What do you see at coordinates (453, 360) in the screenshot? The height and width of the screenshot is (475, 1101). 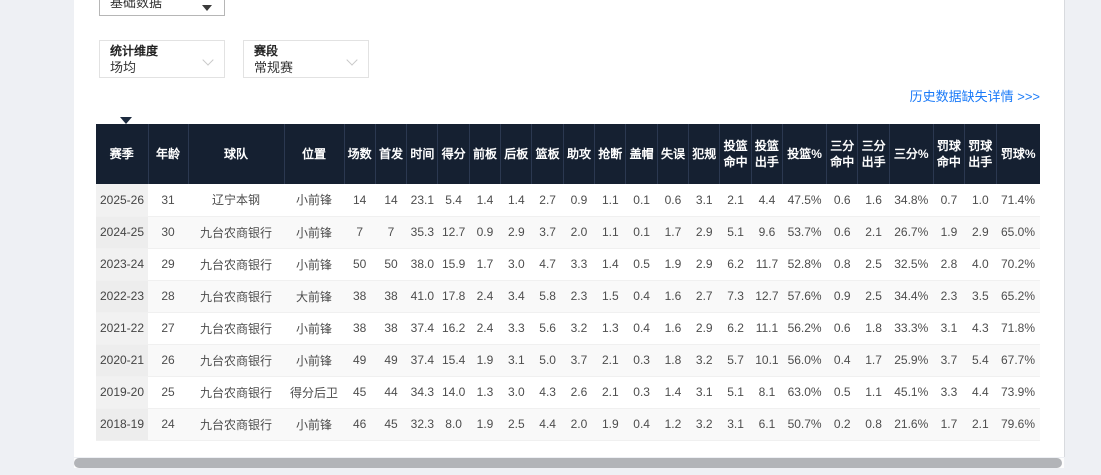 I see `table-cell: 15.4` at bounding box center [453, 360].